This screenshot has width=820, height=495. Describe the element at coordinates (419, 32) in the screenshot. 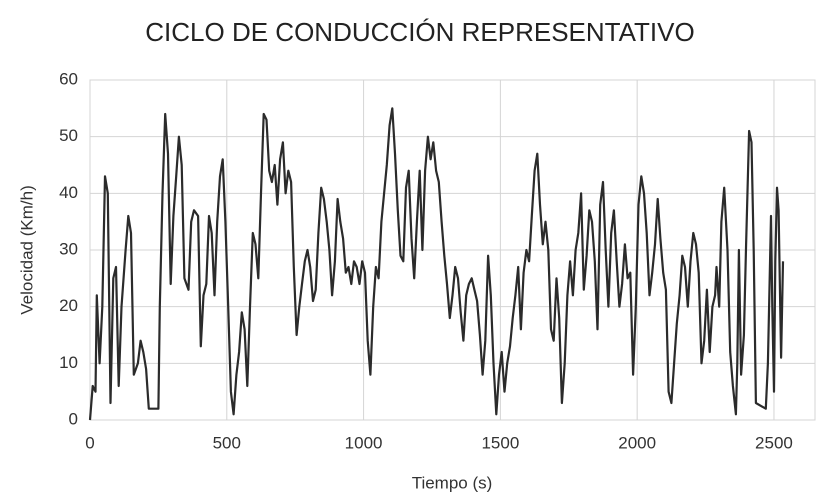

I see `chart-title: CICLO DE CONDUCCIÓN REPRESENTATIVO` at that location.